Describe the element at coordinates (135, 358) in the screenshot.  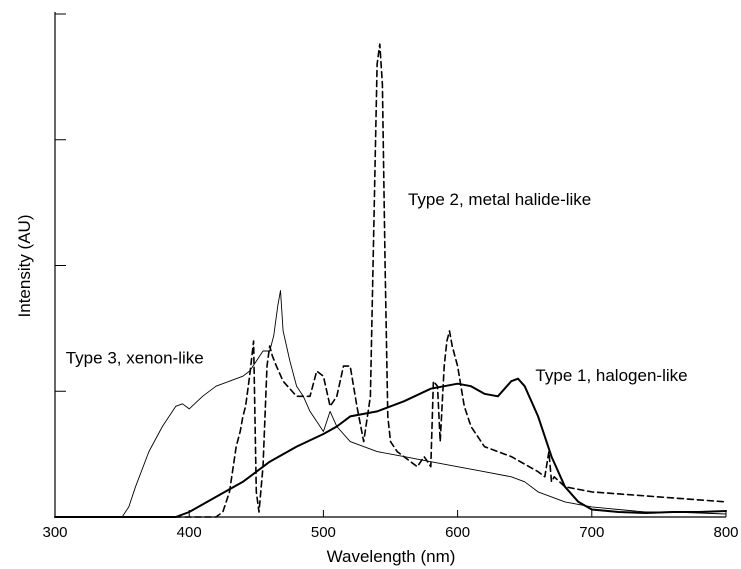
I see `annotation-type3: Type 3, xenon-like` at that location.